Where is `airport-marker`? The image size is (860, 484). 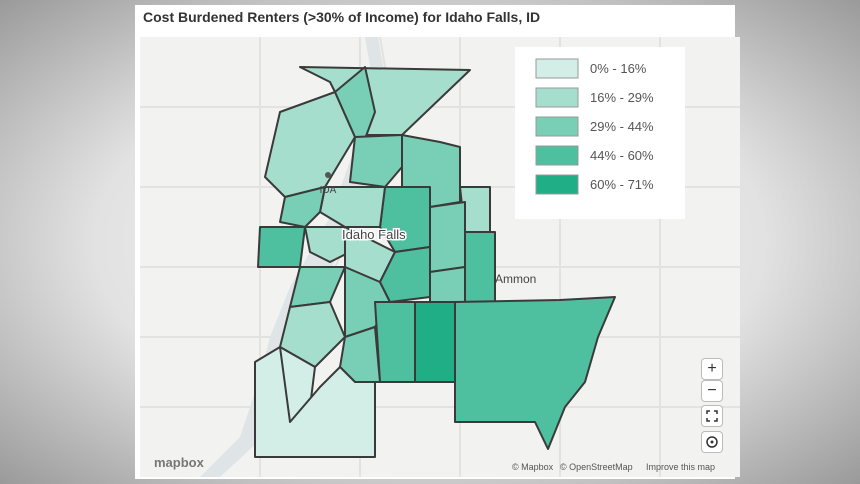 airport-marker is located at coordinates (328, 175).